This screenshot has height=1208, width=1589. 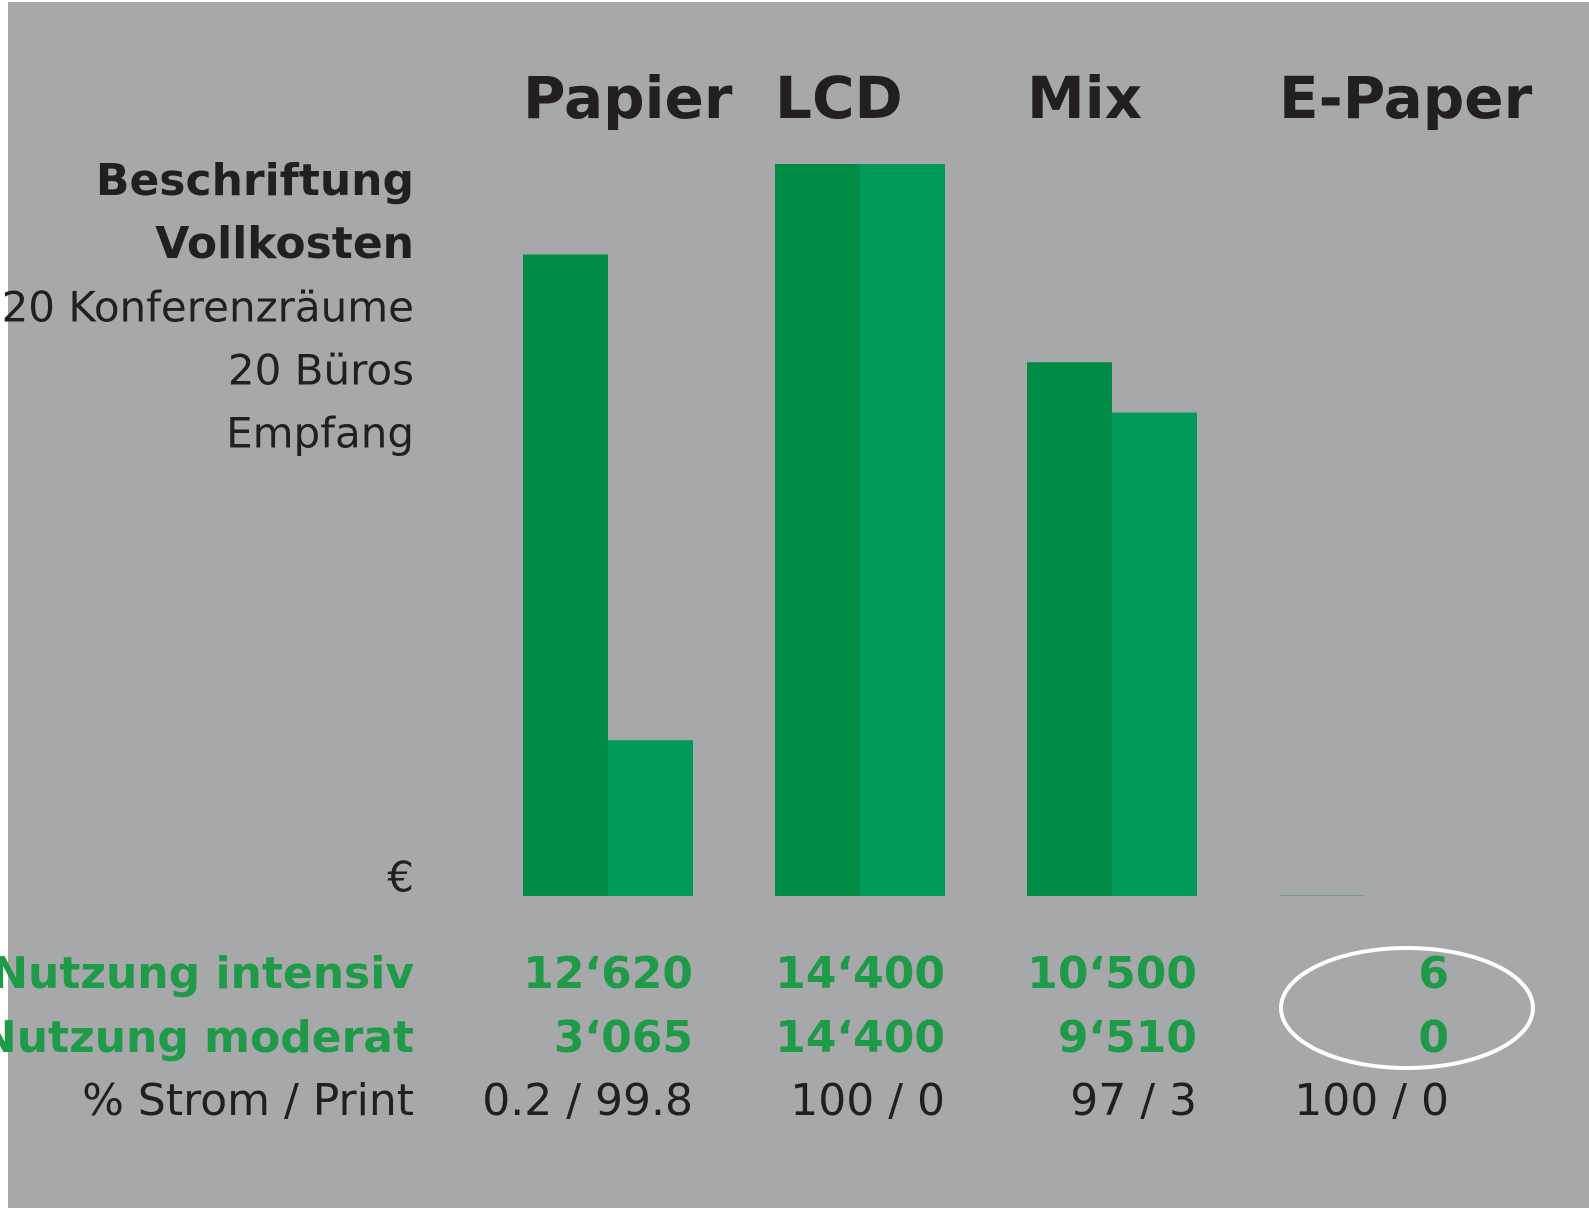 I want to click on value-label: 6, so click(x=1433, y=973).